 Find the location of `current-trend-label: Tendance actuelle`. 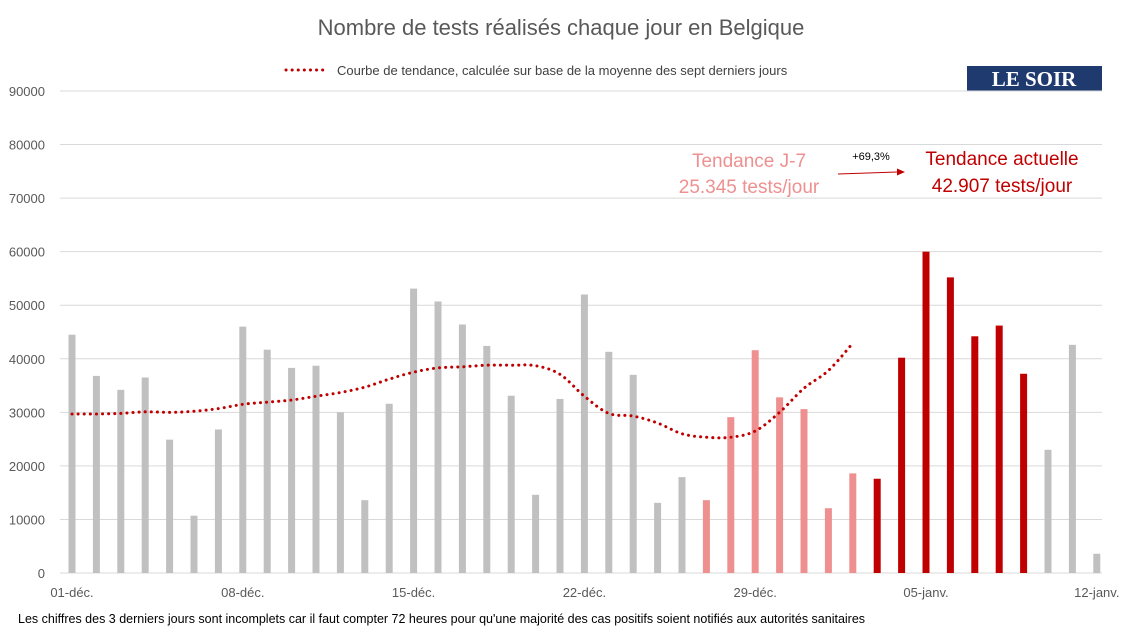

current-trend-label: Tendance actuelle is located at coordinates (1001, 159).